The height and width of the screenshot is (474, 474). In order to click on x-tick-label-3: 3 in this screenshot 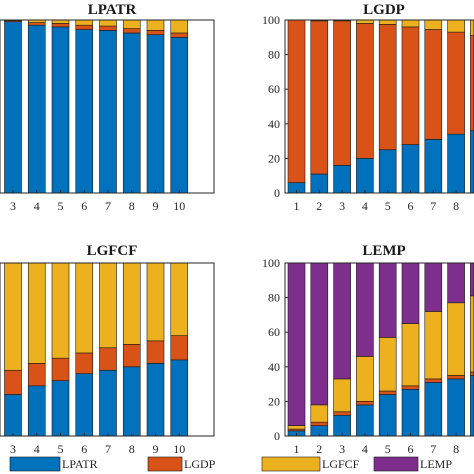, I will do `click(13, 449)`.